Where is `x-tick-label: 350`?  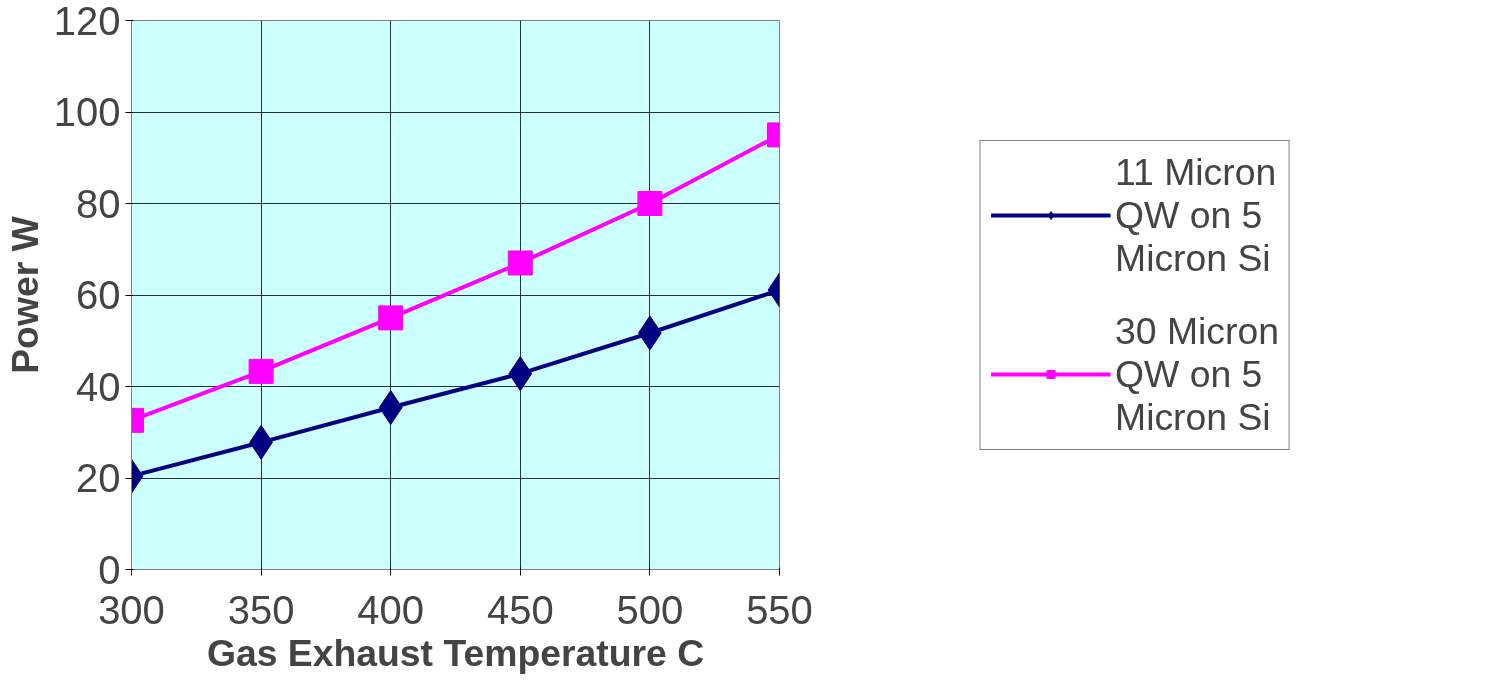
x-tick-label: 350 is located at coordinates (261, 609).